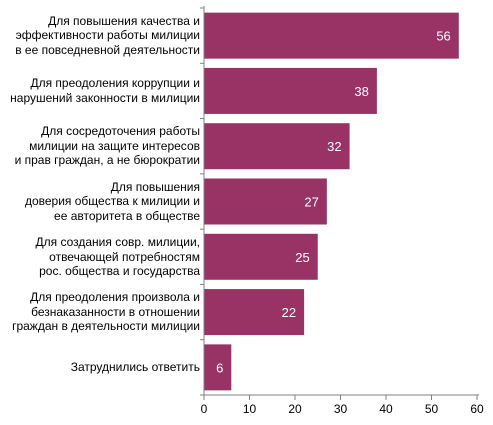 This screenshot has width=493, height=425. Describe the element at coordinates (295, 409) in the screenshot. I see `x-tick-label: 20` at that location.